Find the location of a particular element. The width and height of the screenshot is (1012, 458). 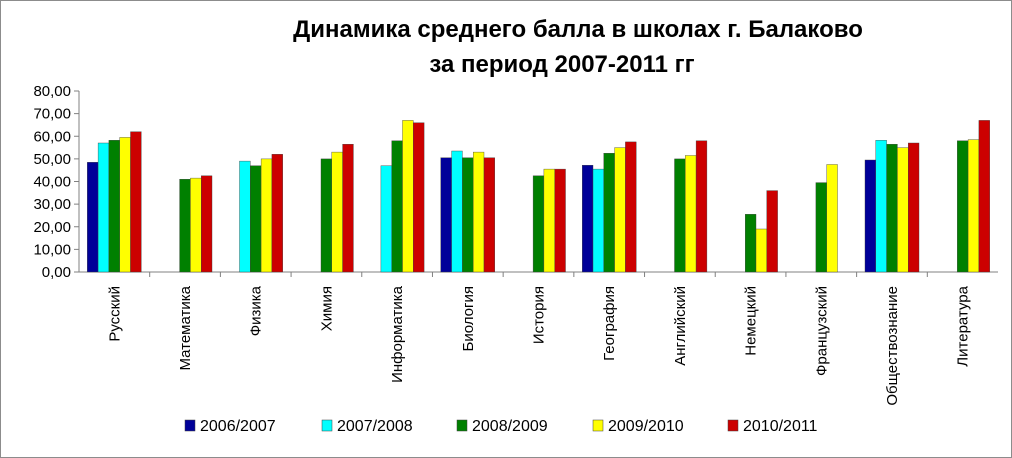

y-tick-label: 60,00 is located at coordinates (52, 136).